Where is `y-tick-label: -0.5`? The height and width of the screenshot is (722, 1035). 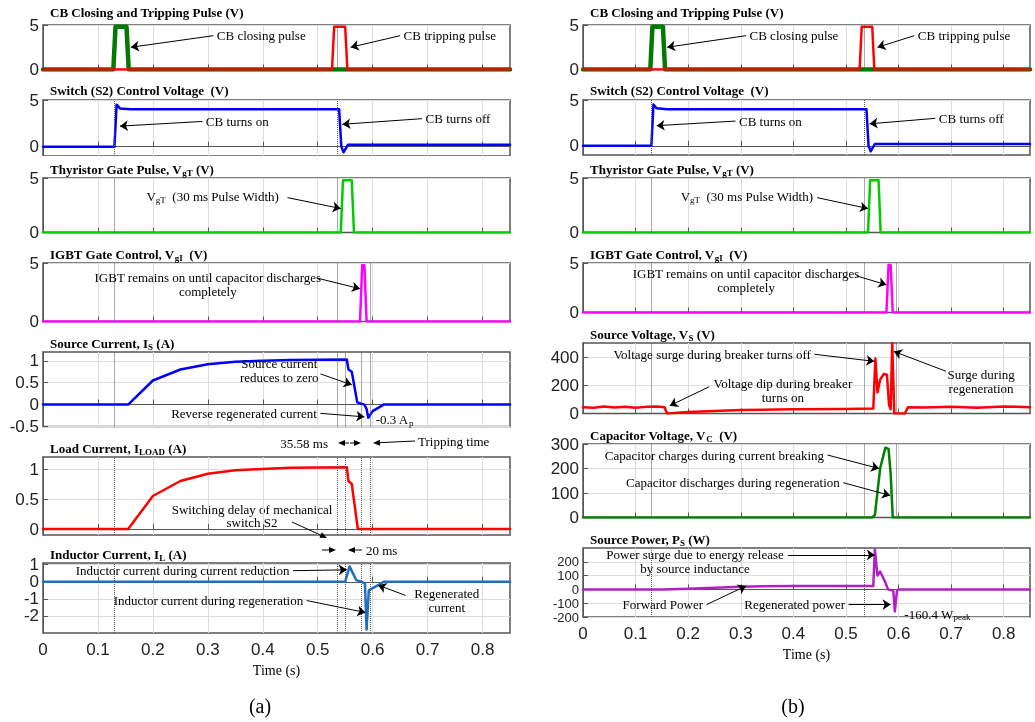
y-tick-label: -0.5 is located at coordinates (24, 426).